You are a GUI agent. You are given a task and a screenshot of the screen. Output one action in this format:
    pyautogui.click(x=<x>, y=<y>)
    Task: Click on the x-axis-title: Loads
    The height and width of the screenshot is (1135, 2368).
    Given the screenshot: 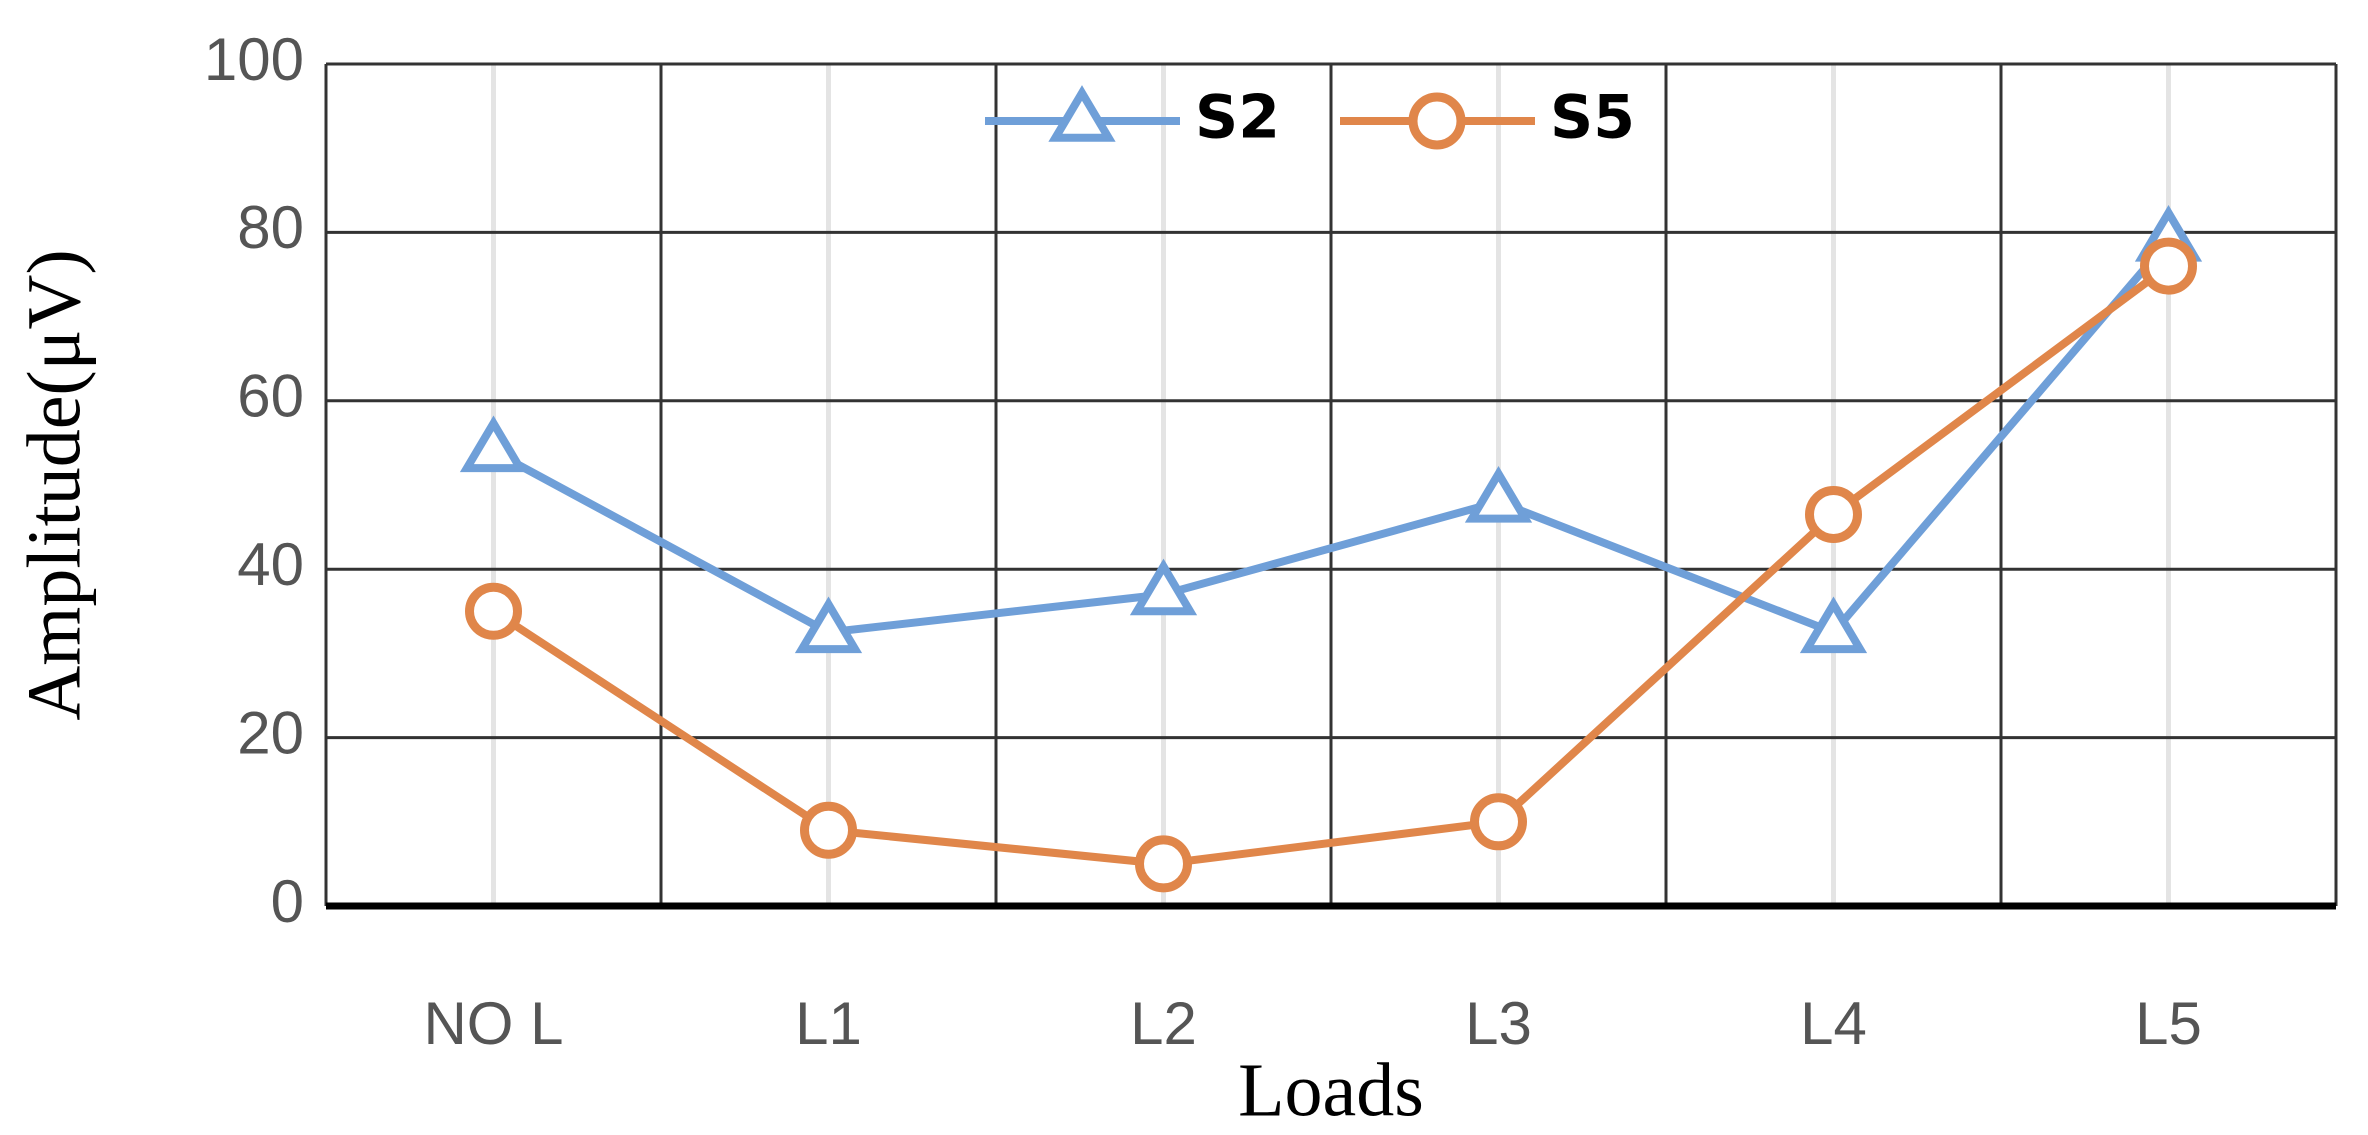 What is the action you would take?
    pyautogui.click(x=1331, y=1090)
    